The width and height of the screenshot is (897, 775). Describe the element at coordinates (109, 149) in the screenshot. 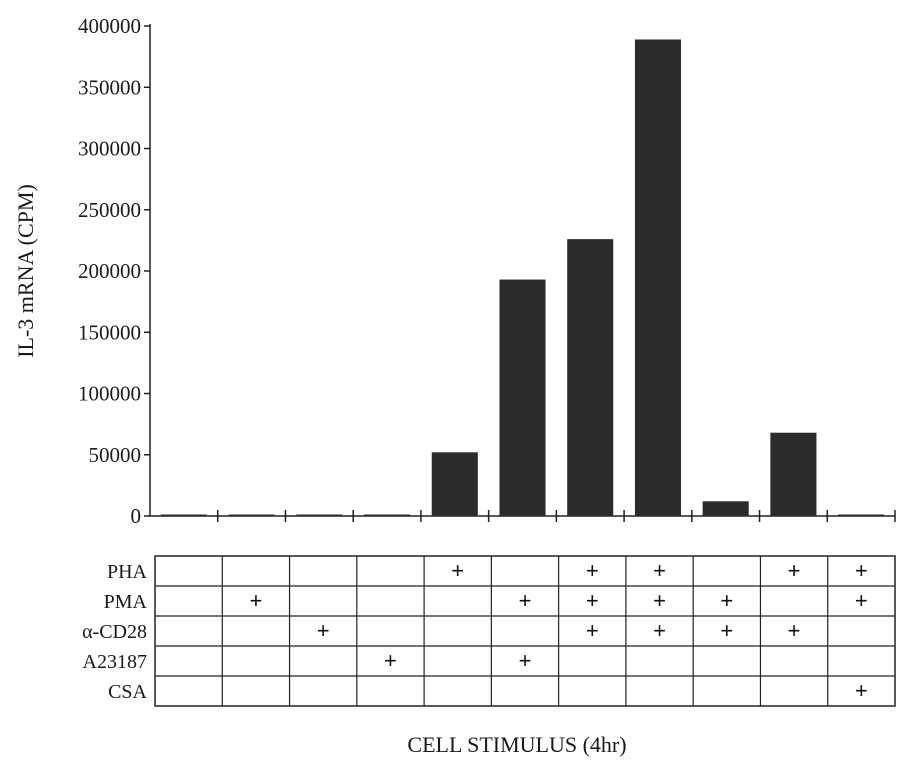

I see `y-tick-label: 300000` at that location.